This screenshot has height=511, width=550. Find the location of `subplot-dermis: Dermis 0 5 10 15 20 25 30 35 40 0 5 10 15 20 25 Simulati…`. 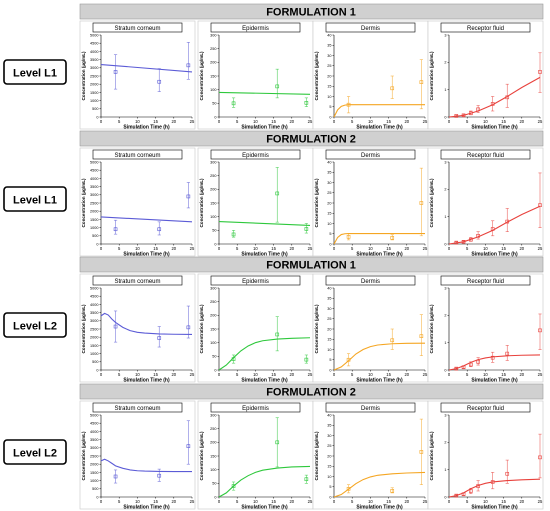

subplot-dermis: Dermis 0 5 10 15 20 25 30 35 40 0 5 10 15 20 25 Simulati… is located at coordinates (370, 75).